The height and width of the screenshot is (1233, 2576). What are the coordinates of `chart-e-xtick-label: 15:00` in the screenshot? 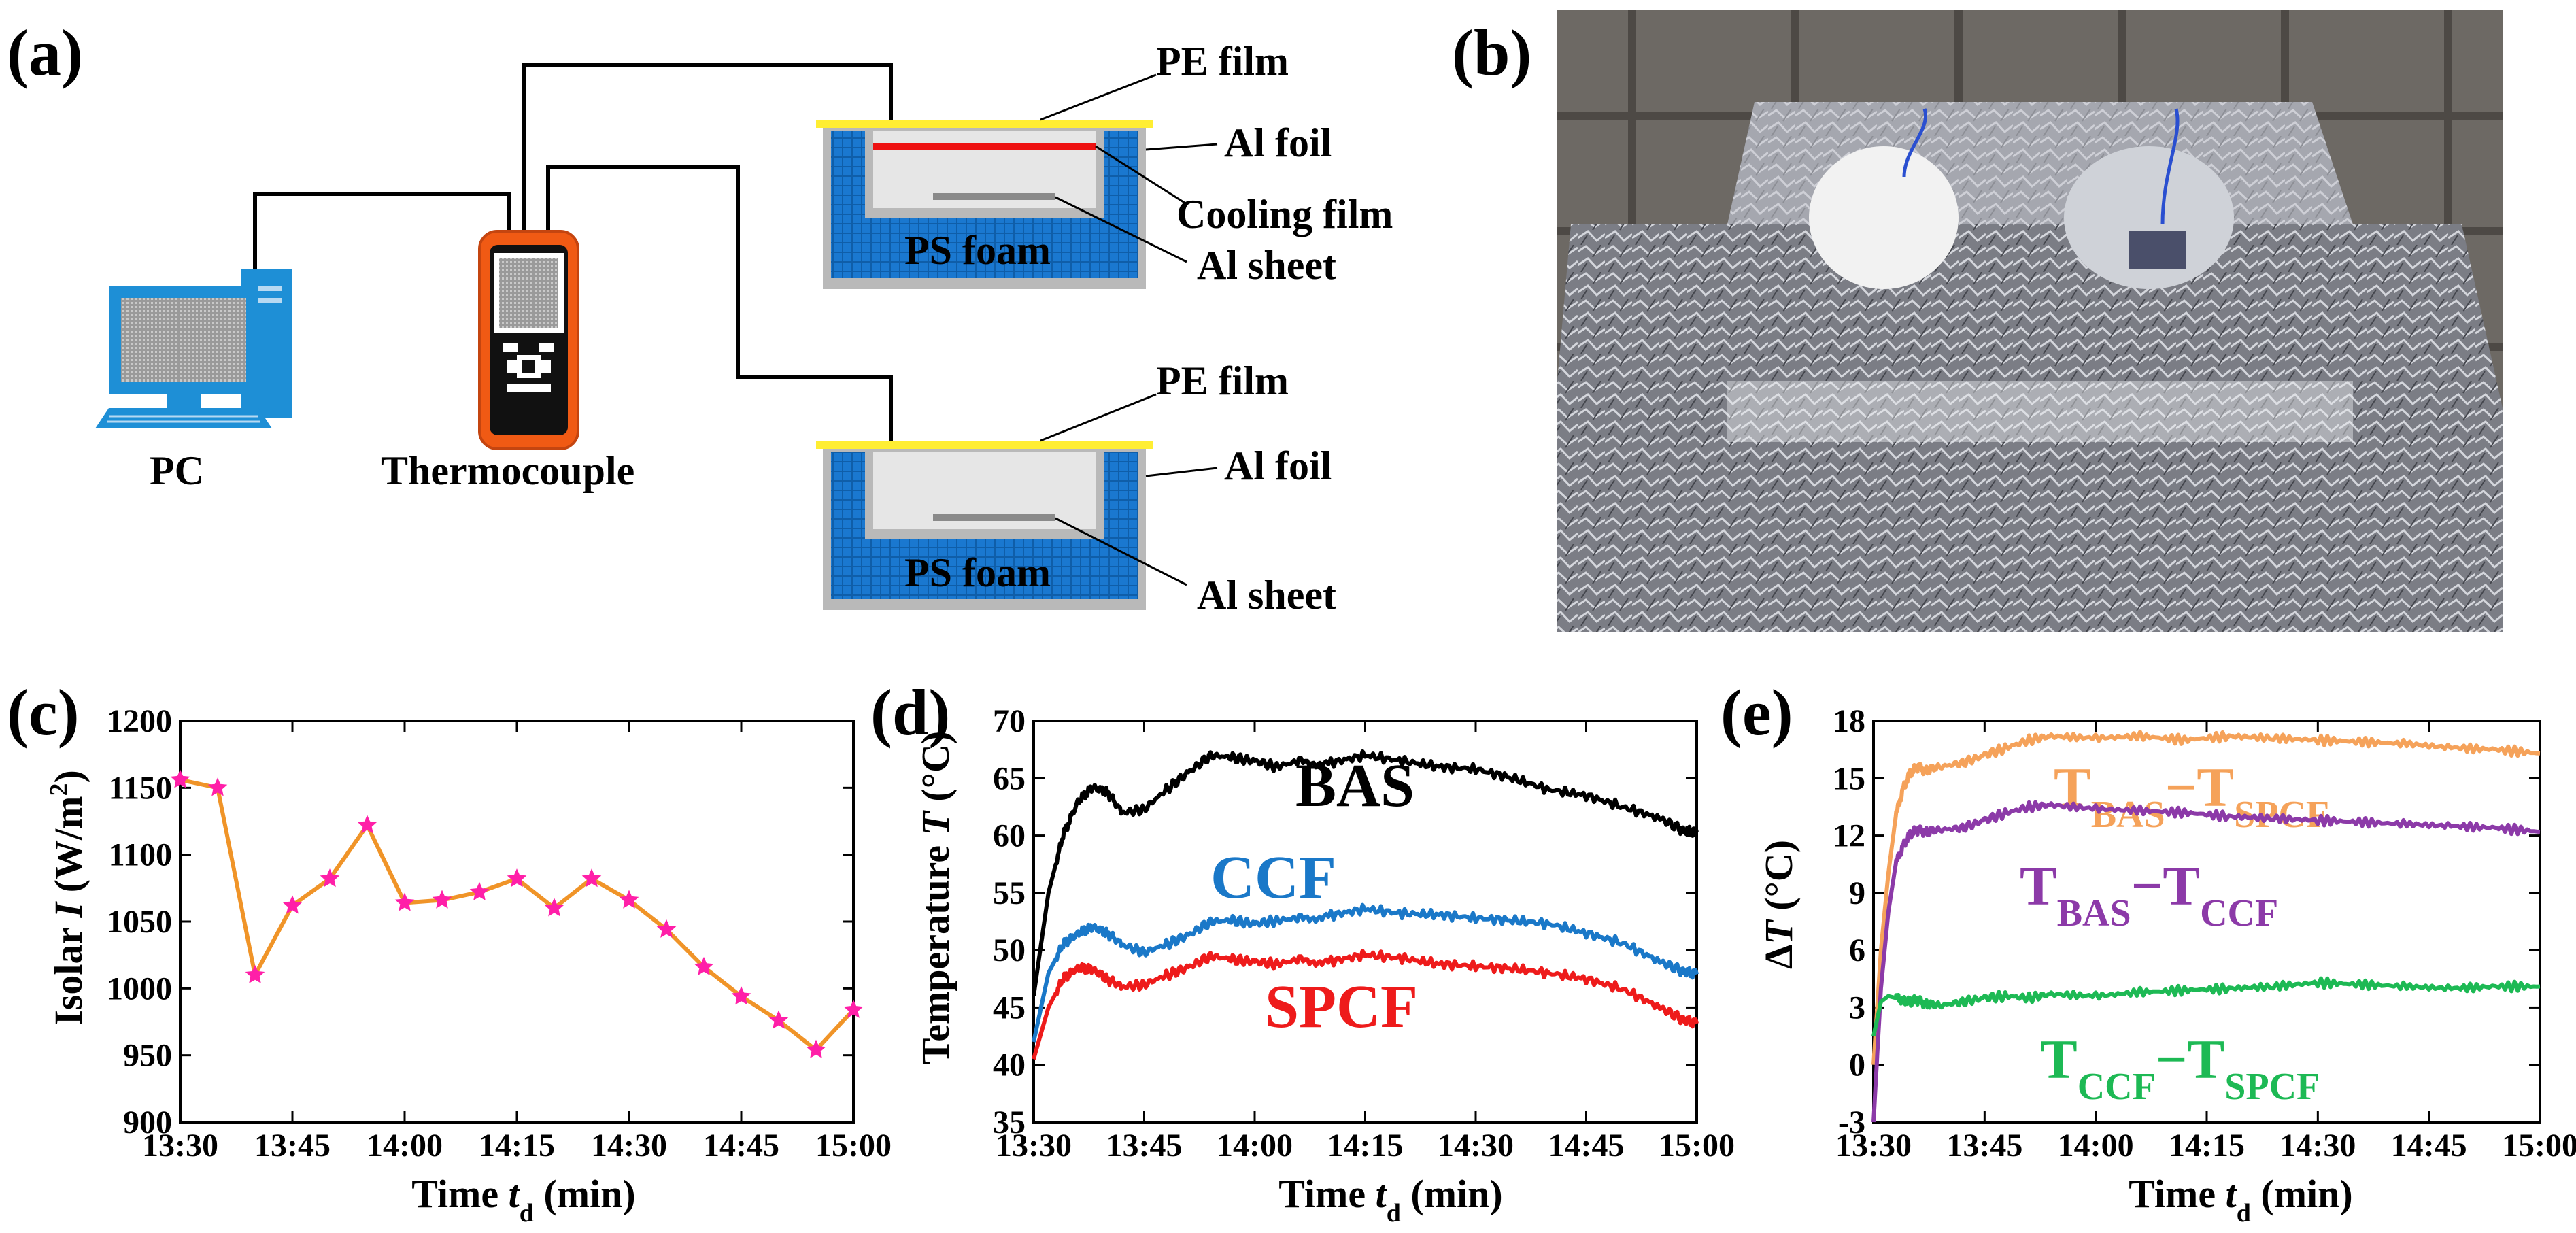 It's located at (2539, 1146).